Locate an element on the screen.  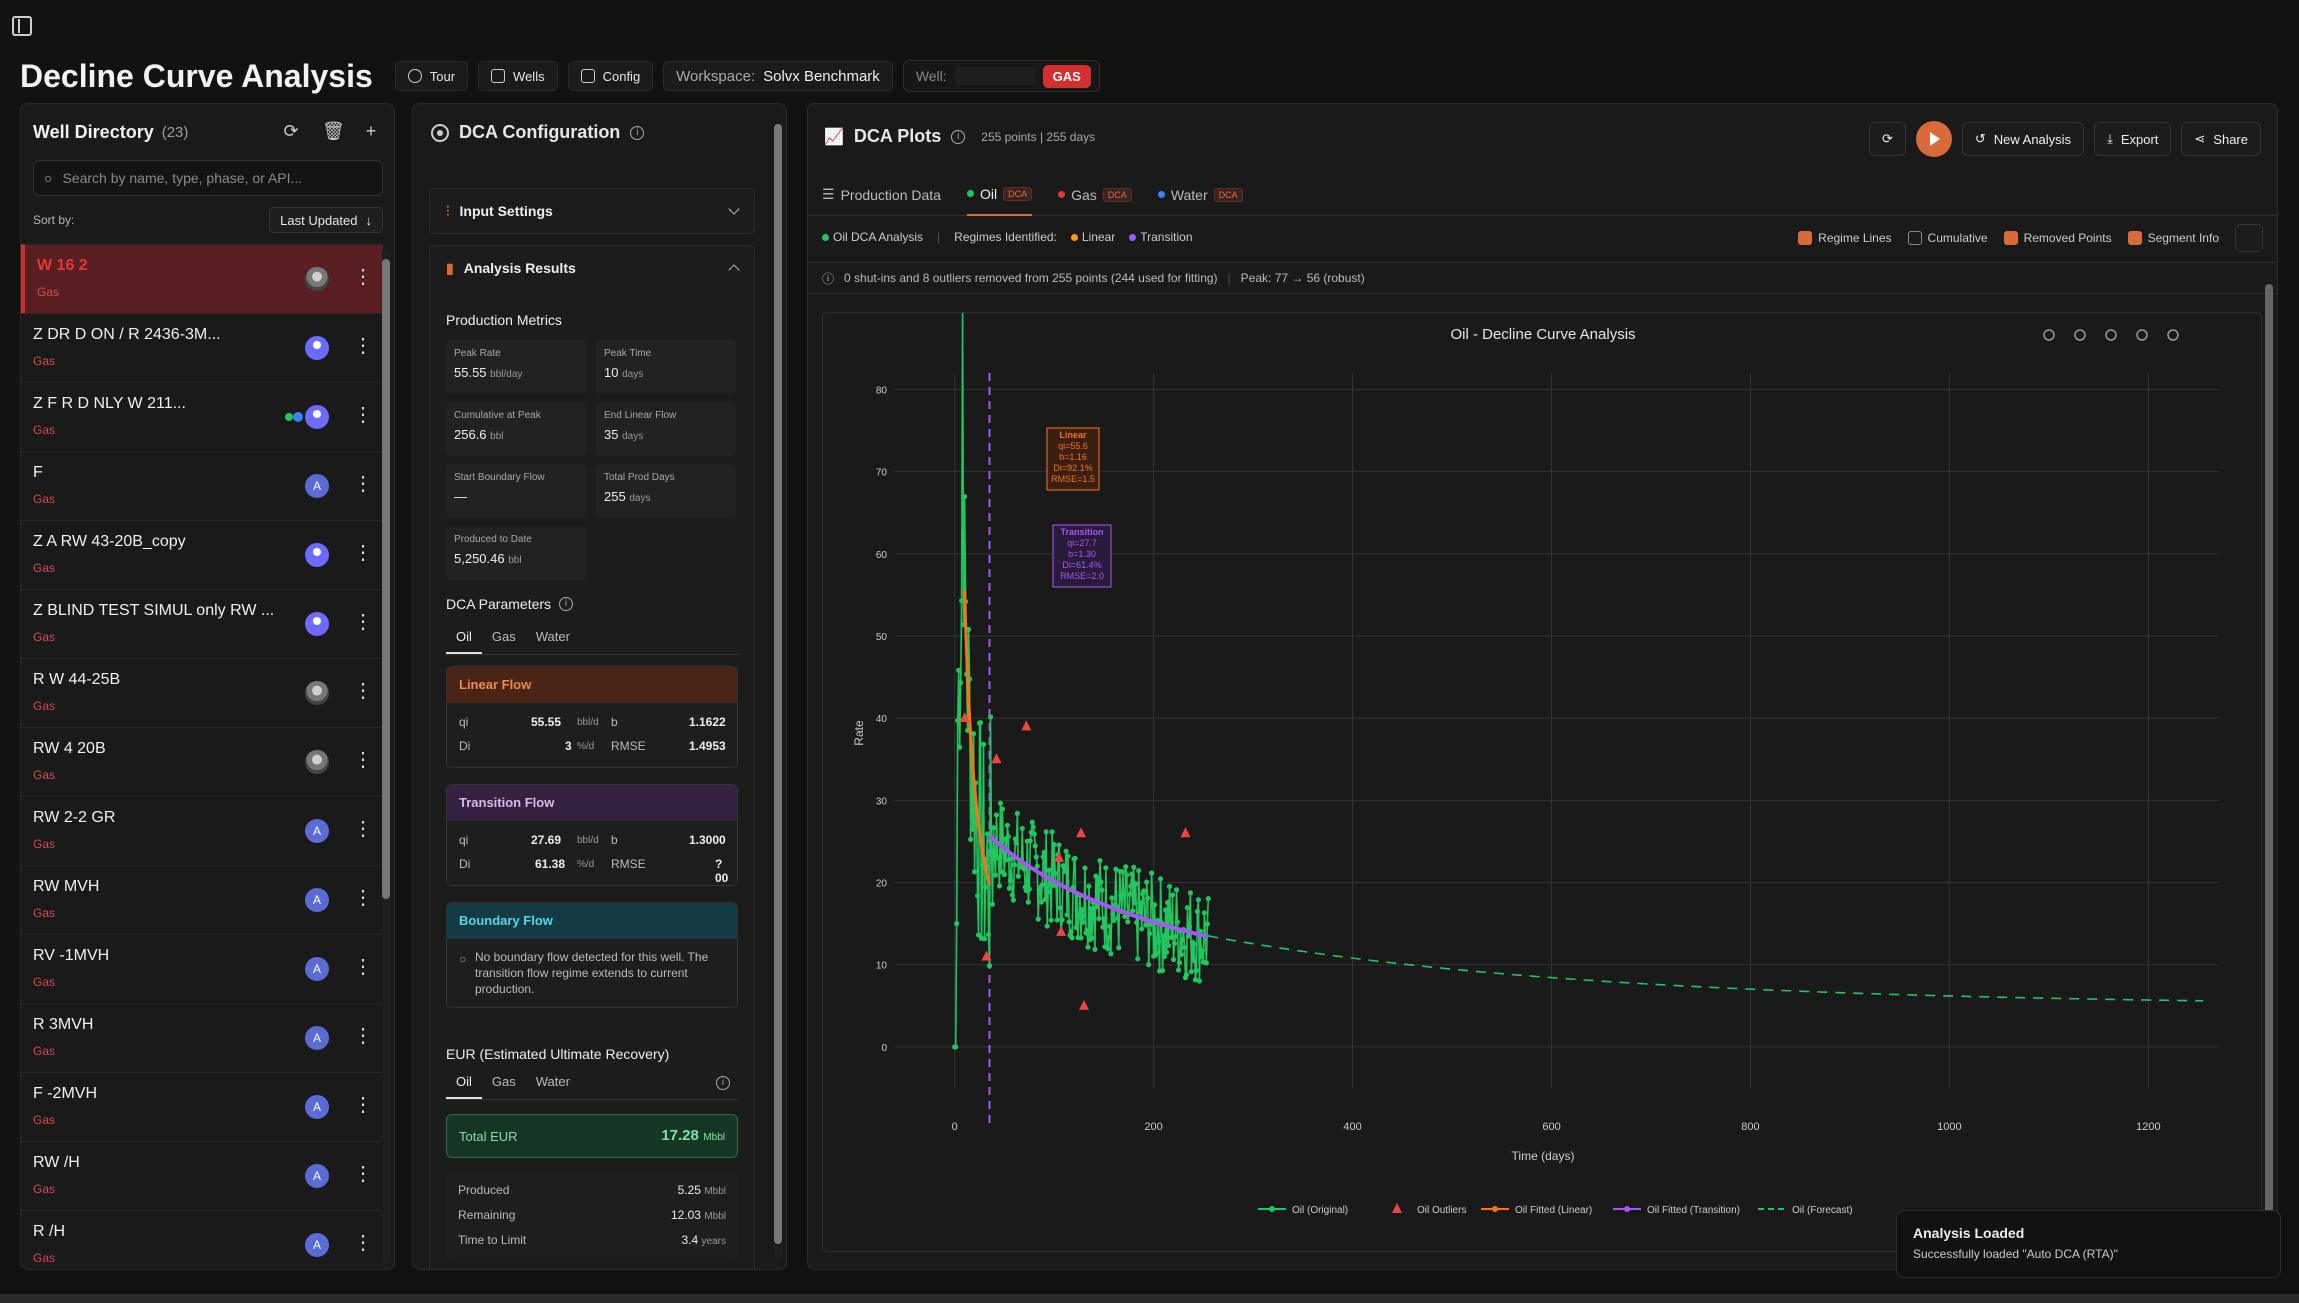
sidebar-toggle-icon is located at coordinates (22, 26).